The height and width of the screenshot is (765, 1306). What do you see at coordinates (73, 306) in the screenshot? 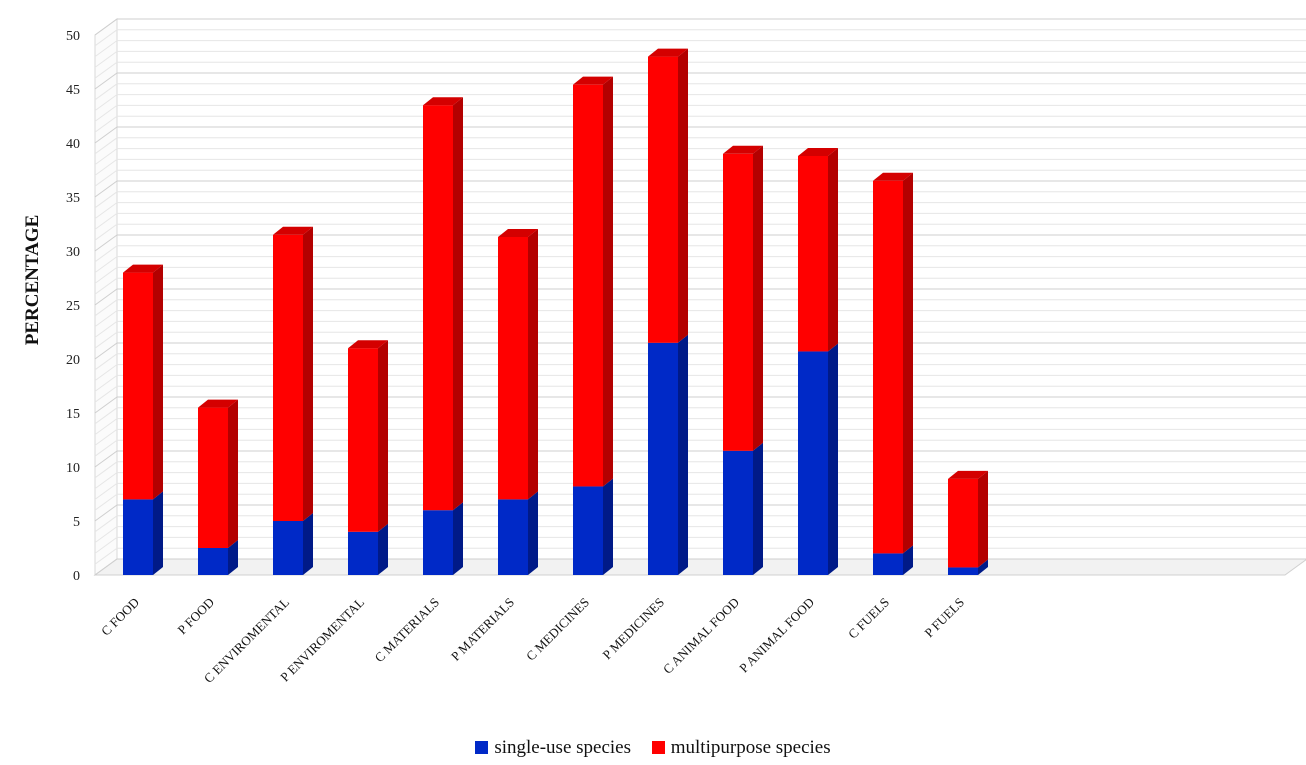
I see `y-tick-label: 25` at bounding box center [73, 306].